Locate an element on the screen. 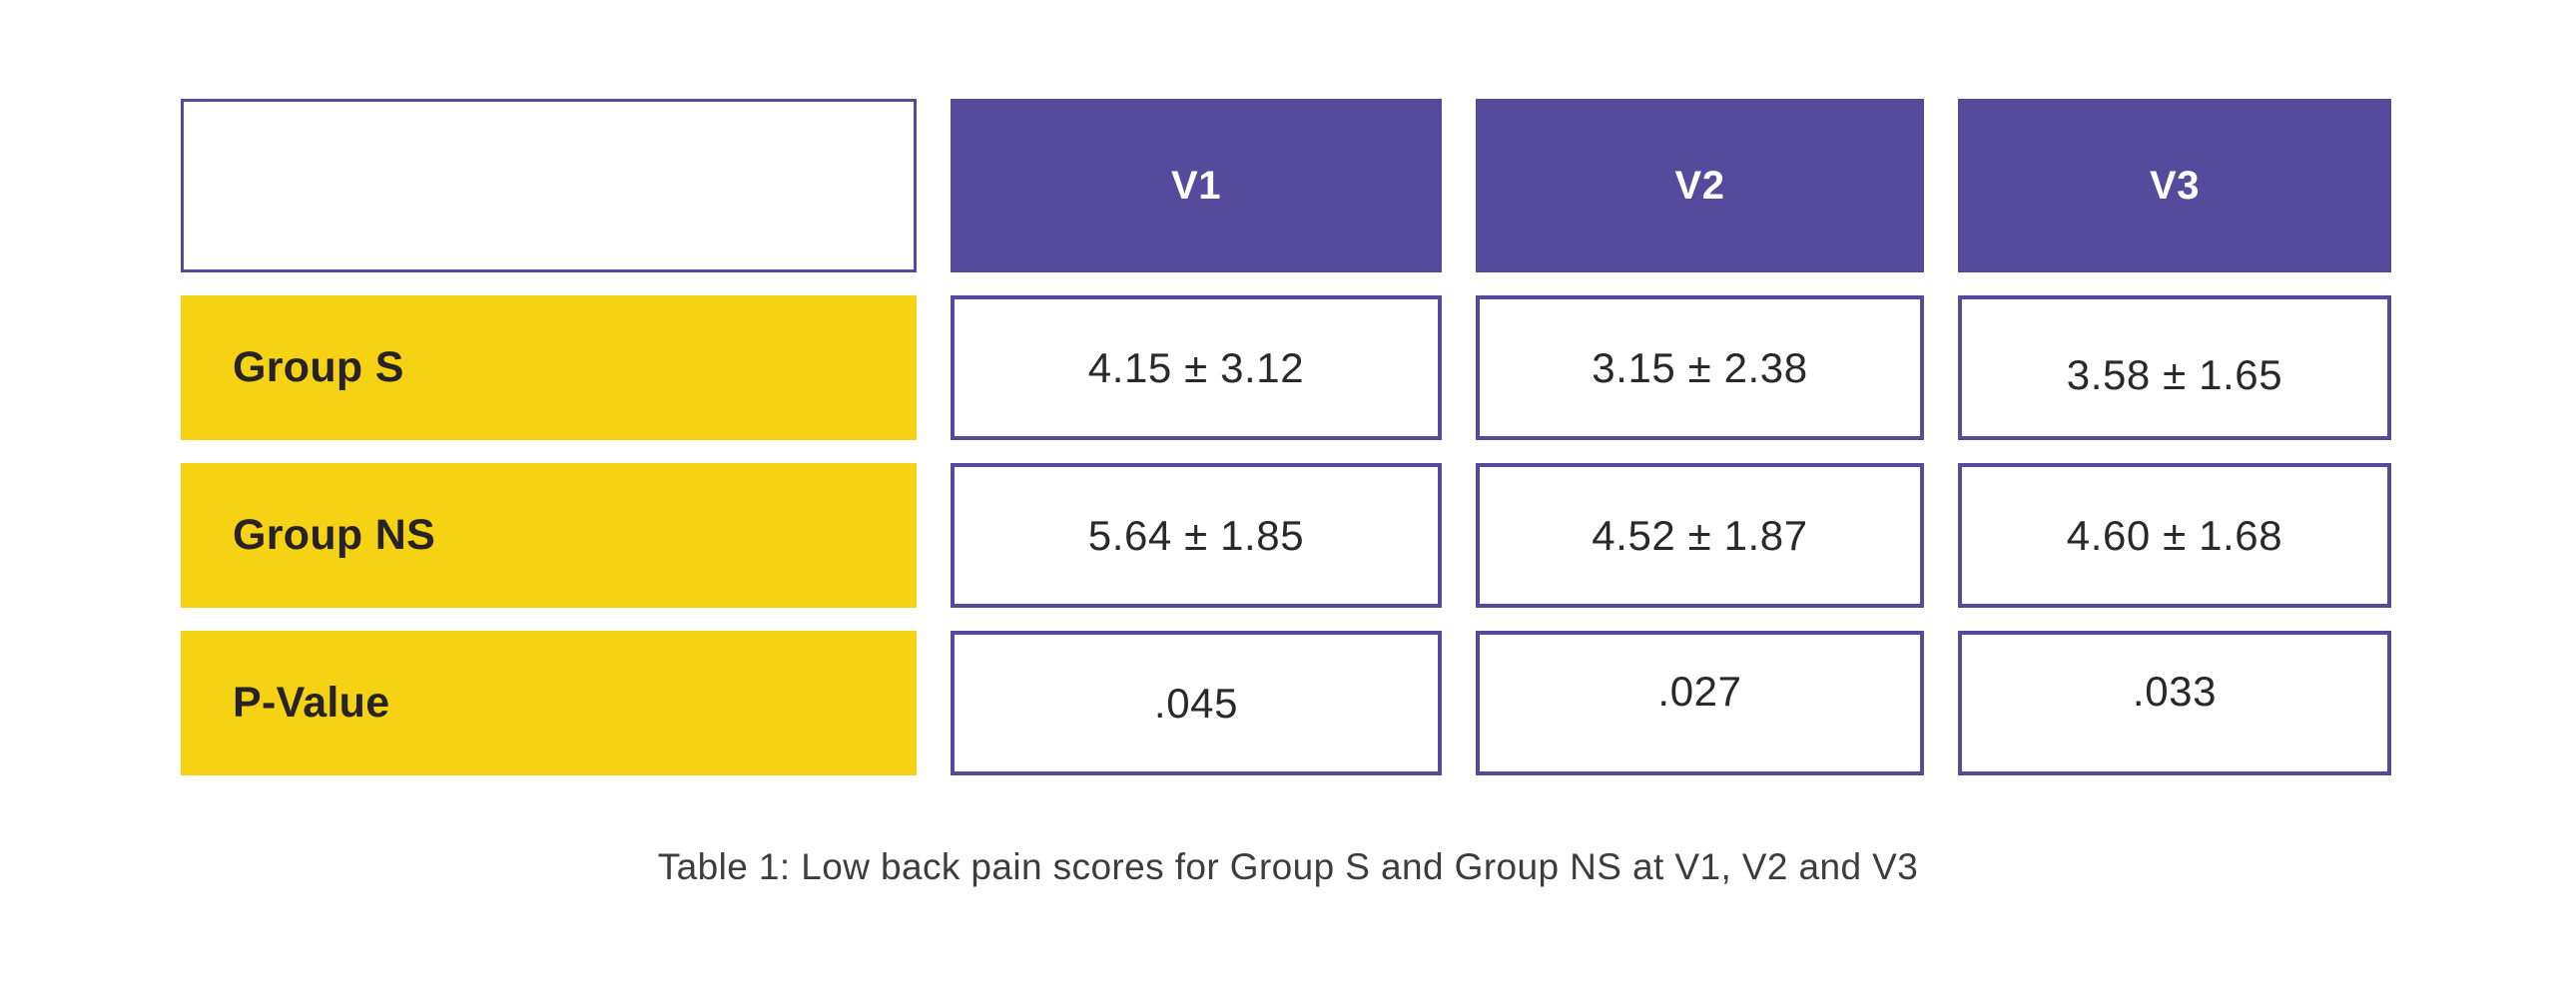 The image size is (2576, 995). value-text: .027 is located at coordinates (1699, 691).